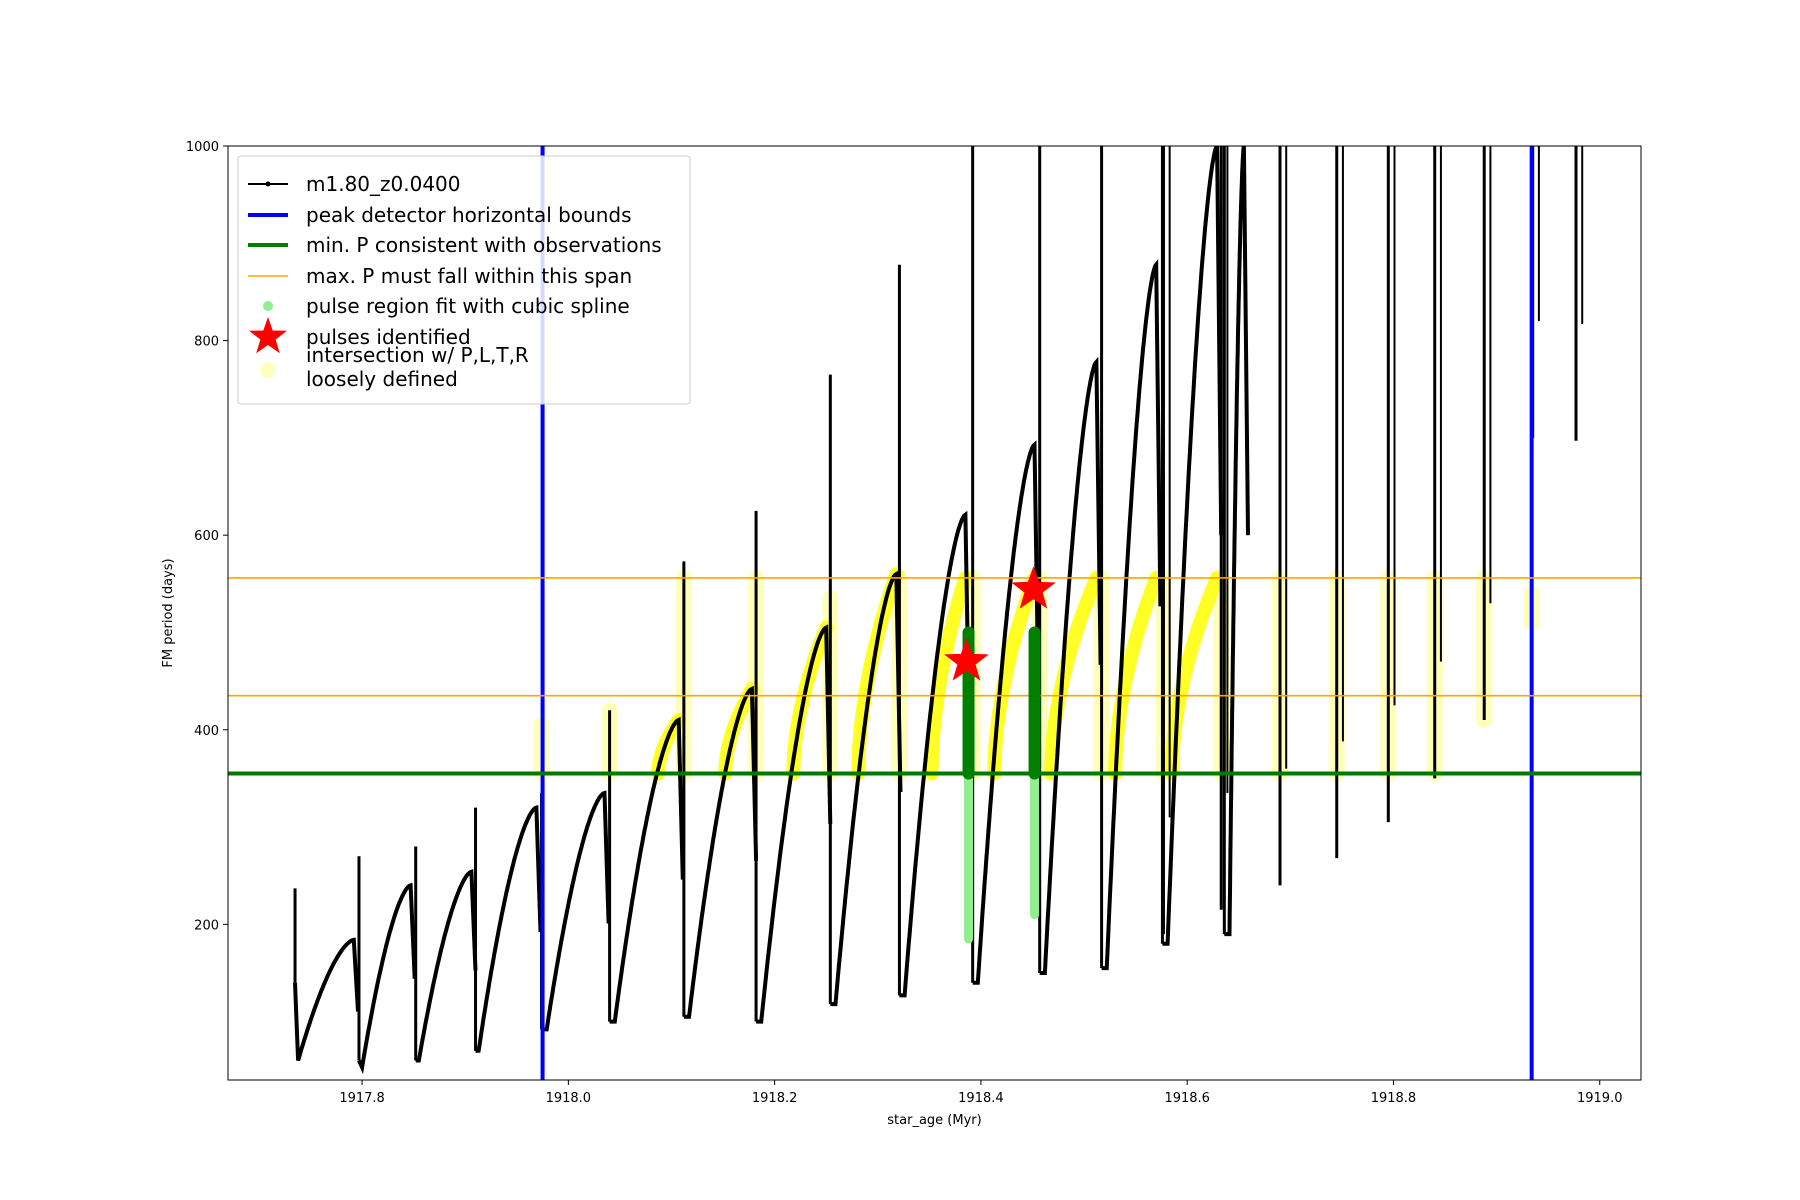 The width and height of the screenshot is (1800, 1200). Describe the element at coordinates (569, 1098) in the screenshot. I see `x-tick-label: 1918.0` at that location.